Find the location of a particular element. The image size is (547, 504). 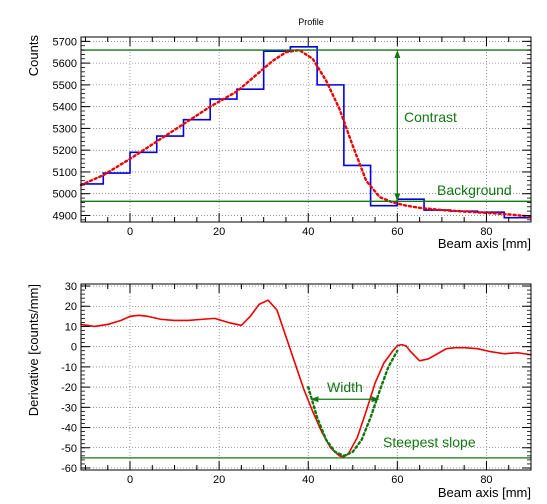

profile-xlabel: Beam axis [mm] is located at coordinates (484, 243).